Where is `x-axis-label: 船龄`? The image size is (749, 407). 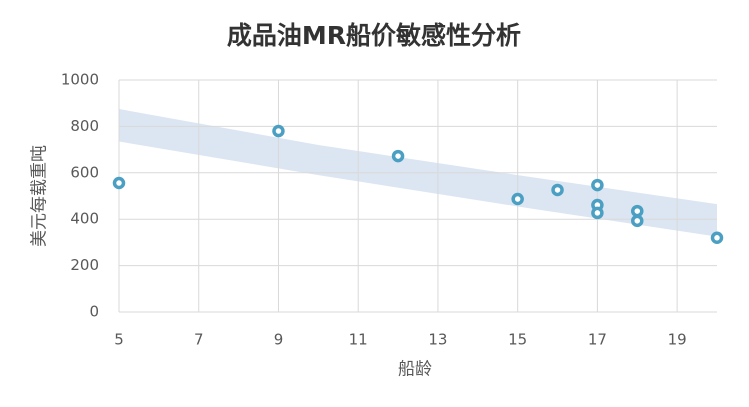
x-axis-label: 船龄 is located at coordinates (415, 370).